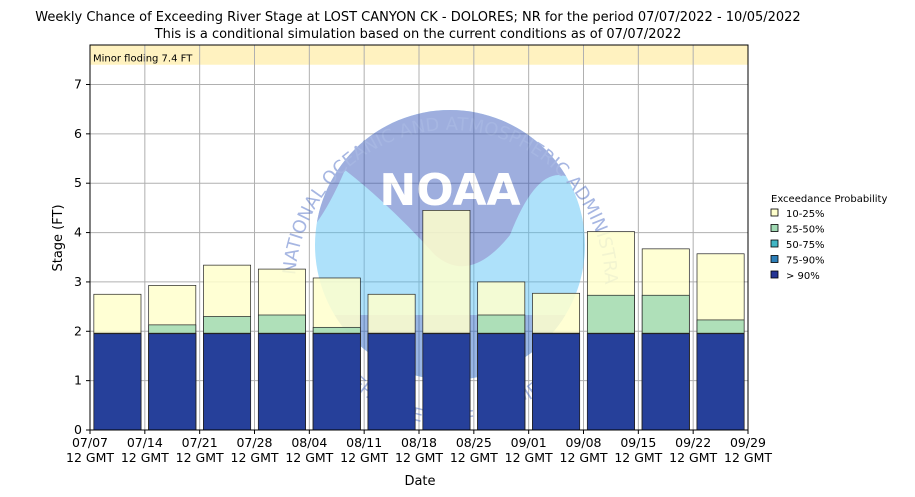  Describe the element at coordinates (309, 442) in the screenshot. I see `x-tick-label-date: 08/04` at that location.